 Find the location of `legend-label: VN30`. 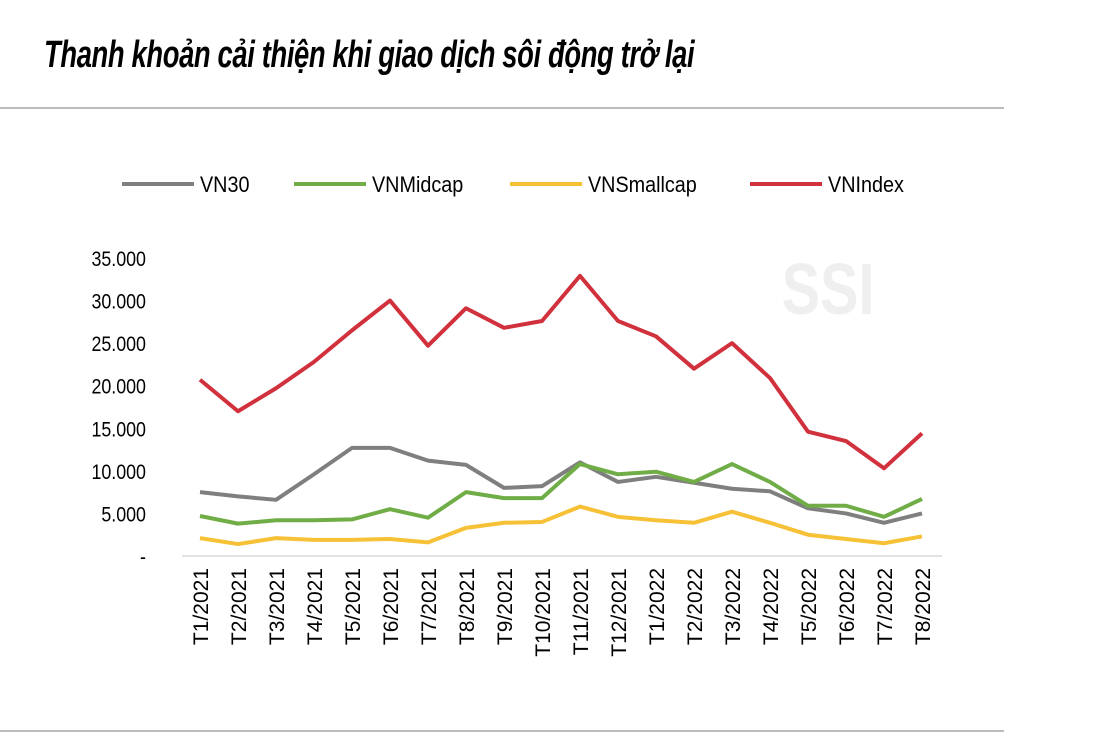

legend-label: VN30 is located at coordinates (224, 185).